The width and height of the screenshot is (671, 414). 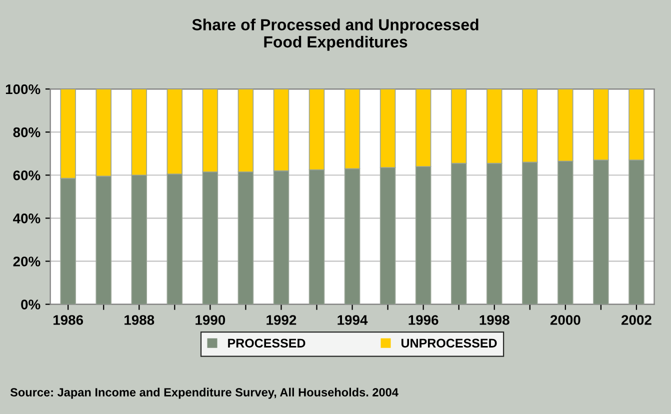 I want to click on source-note: Source: Japan Income and Expenditure Survey, All Households. 2004, so click(x=204, y=393).